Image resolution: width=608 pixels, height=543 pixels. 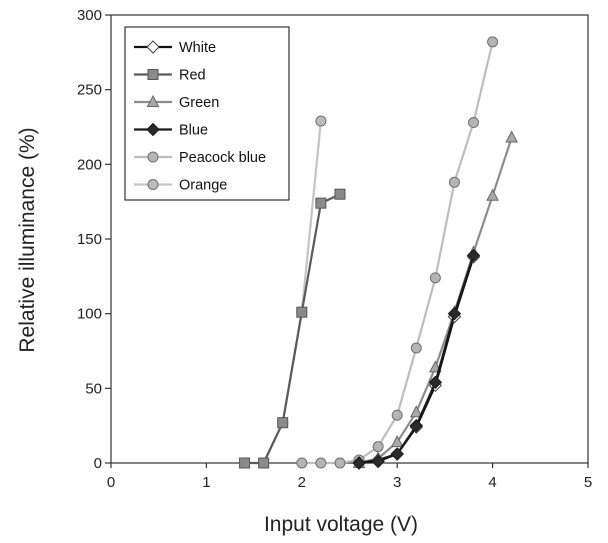 What do you see at coordinates (89, 15) in the screenshot?
I see `y-tick-label: 300` at bounding box center [89, 15].